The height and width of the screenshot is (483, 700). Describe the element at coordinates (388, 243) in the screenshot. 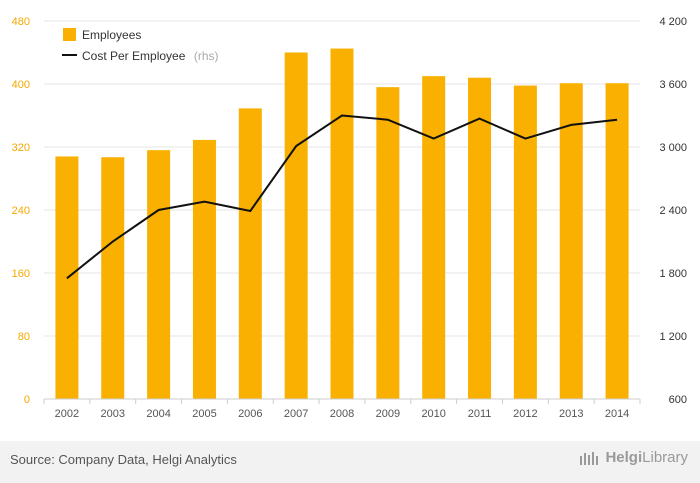

I see `bar-employees-2009` at that location.